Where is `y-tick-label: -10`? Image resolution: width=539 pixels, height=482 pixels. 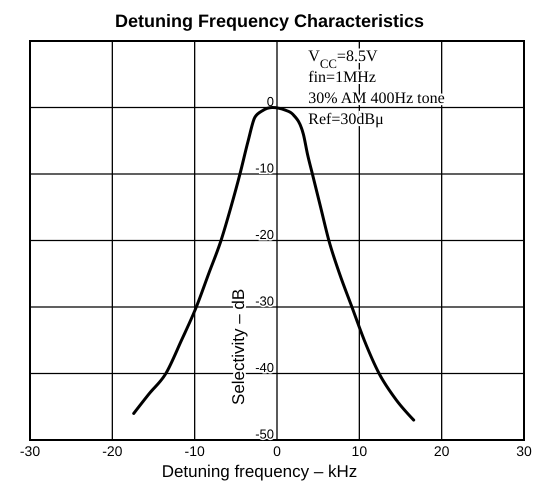 y-tick-label: -10 is located at coordinates (264, 168).